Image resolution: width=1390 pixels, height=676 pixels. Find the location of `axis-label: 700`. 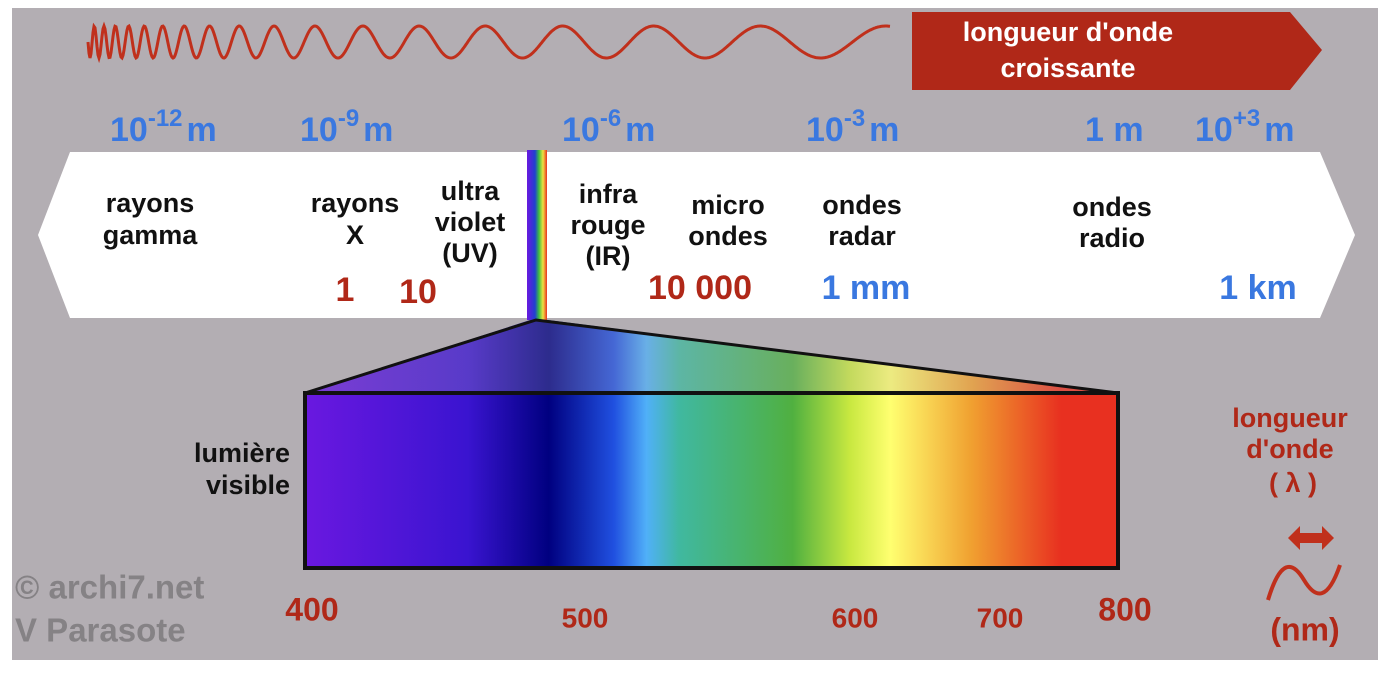

axis-label: 700 is located at coordinates (1000, 617).